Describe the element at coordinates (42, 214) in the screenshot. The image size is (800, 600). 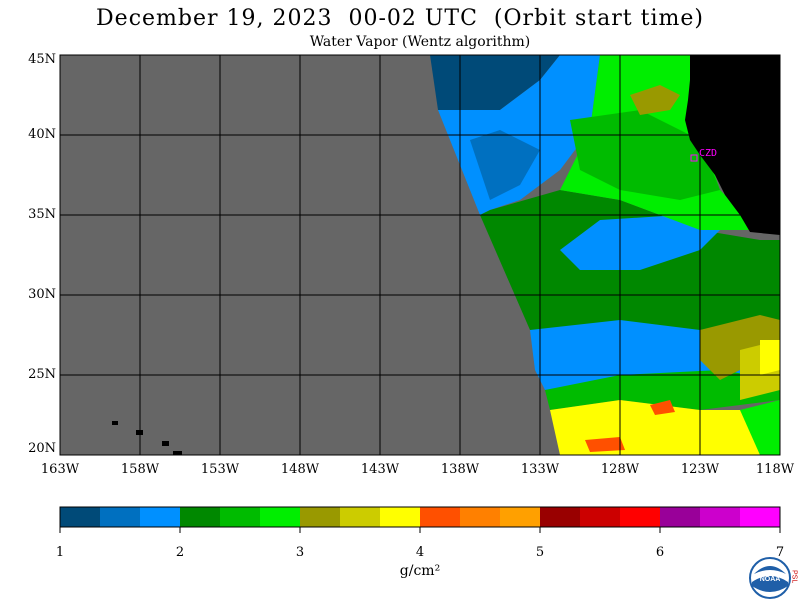
I see `lat-label: 35N` at that location.